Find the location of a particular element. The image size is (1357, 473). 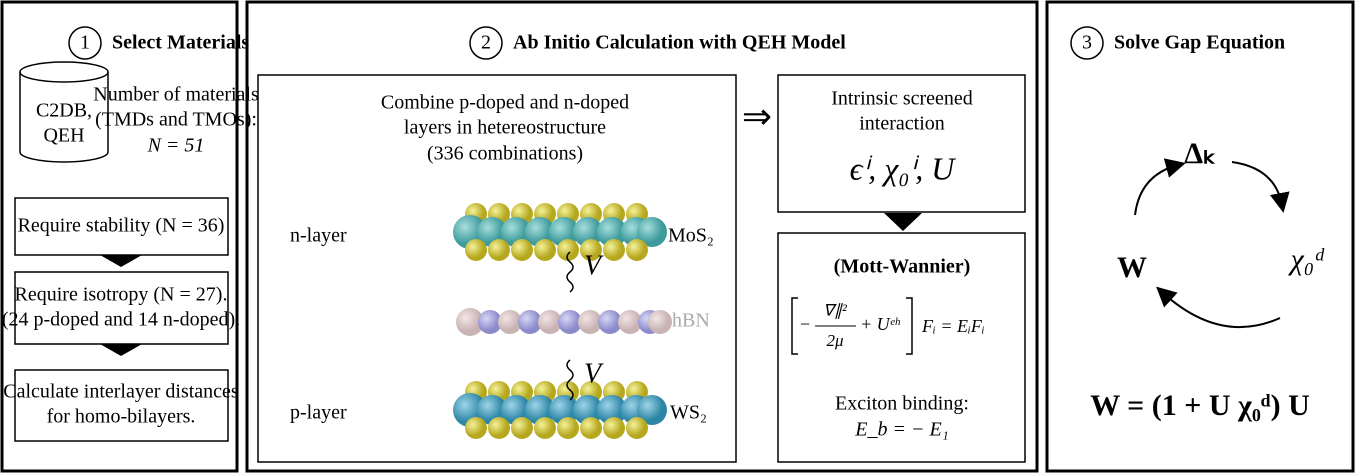

count-text: N = 51 is located at coordinates (176, 146).